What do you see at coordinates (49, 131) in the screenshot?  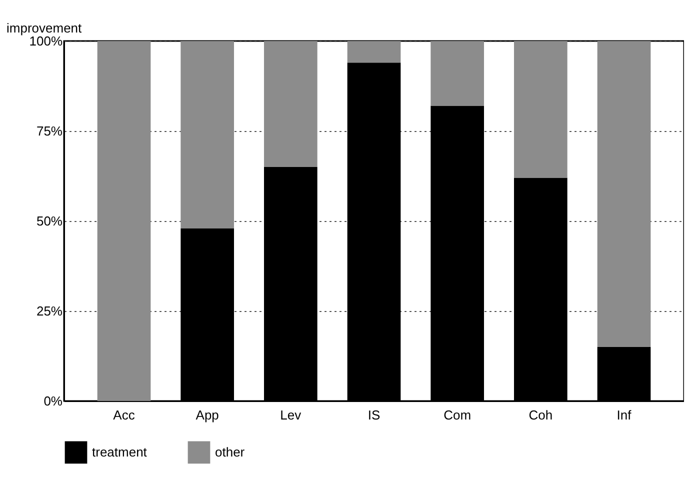 I see `y-tick-label: 75%` at bounding box center [49, 131].